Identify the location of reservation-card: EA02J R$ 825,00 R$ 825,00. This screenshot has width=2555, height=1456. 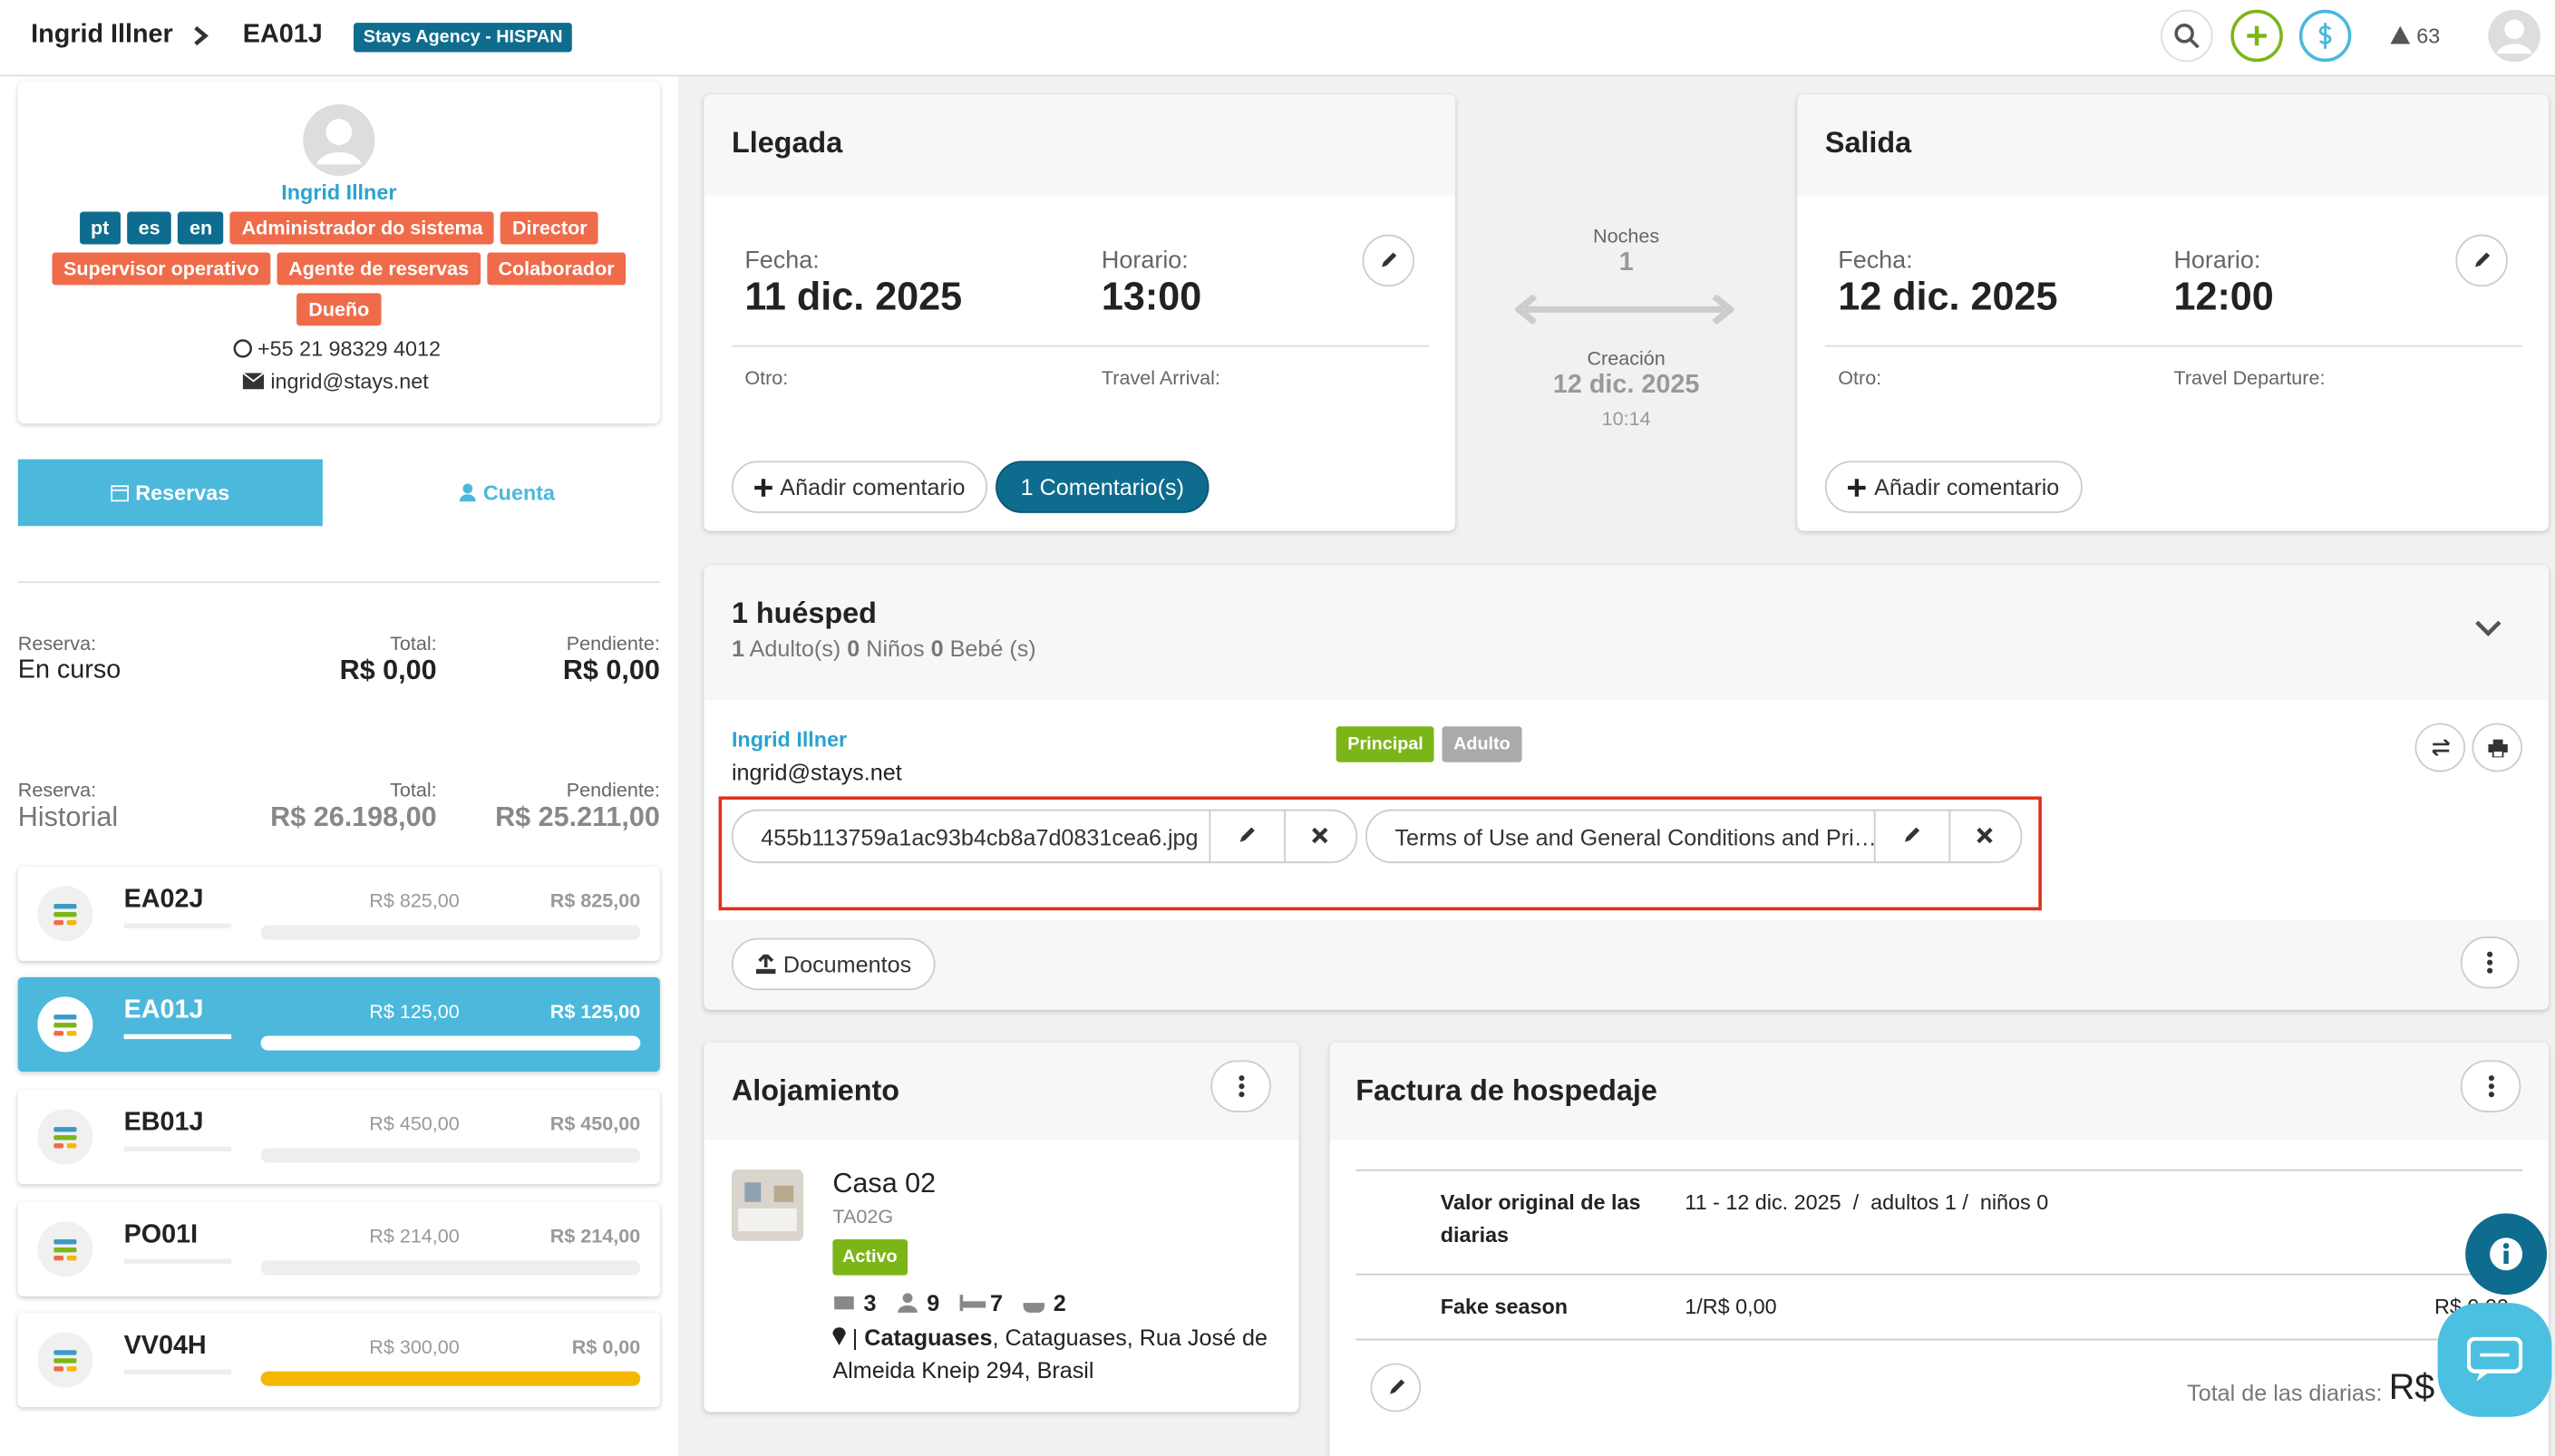
(338, 913).